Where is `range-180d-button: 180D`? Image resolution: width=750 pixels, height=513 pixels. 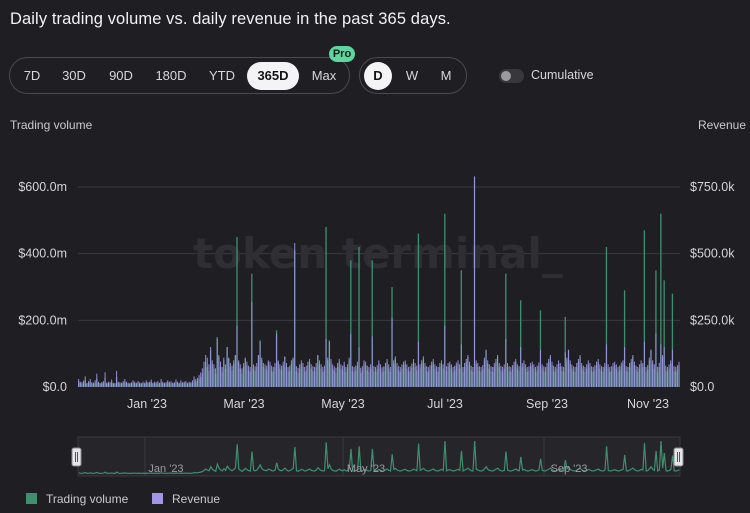
range-180d-button: 180D is located at coordinates (171, 75).